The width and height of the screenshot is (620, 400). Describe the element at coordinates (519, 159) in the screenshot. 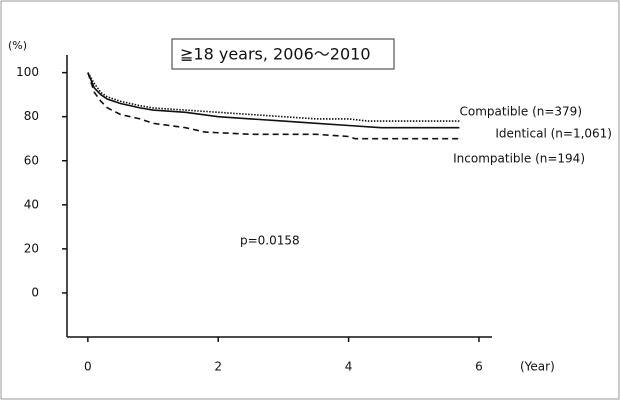

I see `series-label: Incompatible (n=194)` at that location.